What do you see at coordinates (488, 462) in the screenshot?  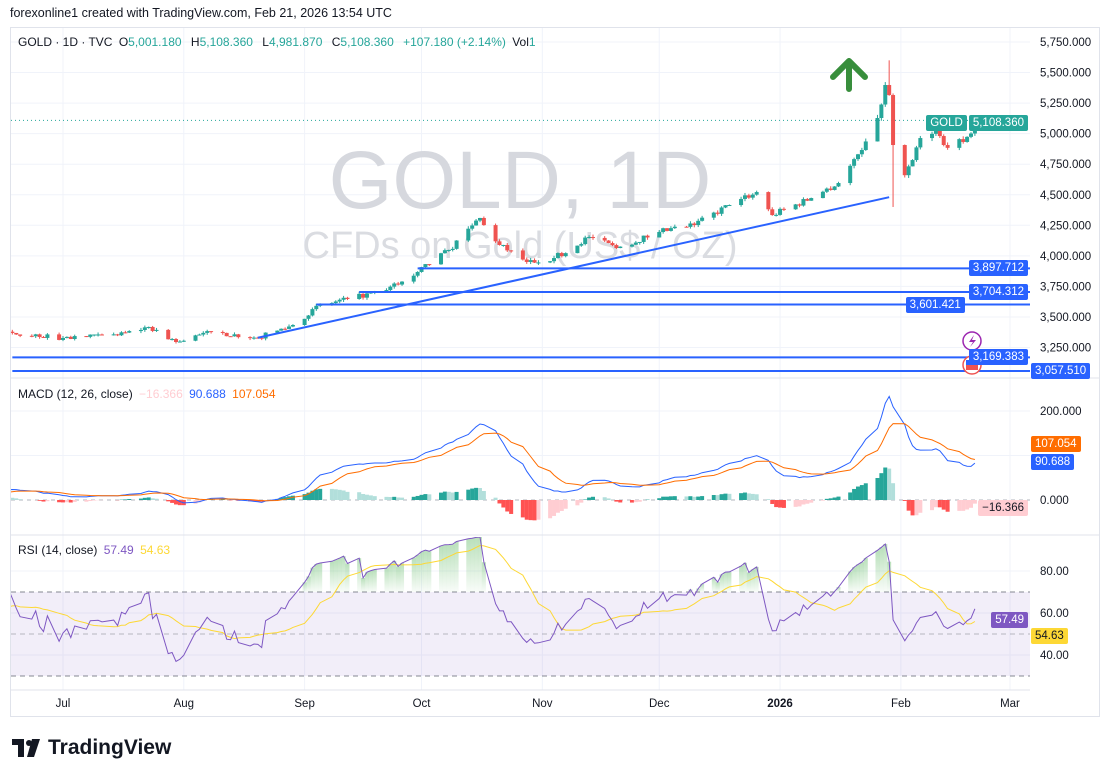 I see `macd-signal-line` at bounding box center [488, 462].